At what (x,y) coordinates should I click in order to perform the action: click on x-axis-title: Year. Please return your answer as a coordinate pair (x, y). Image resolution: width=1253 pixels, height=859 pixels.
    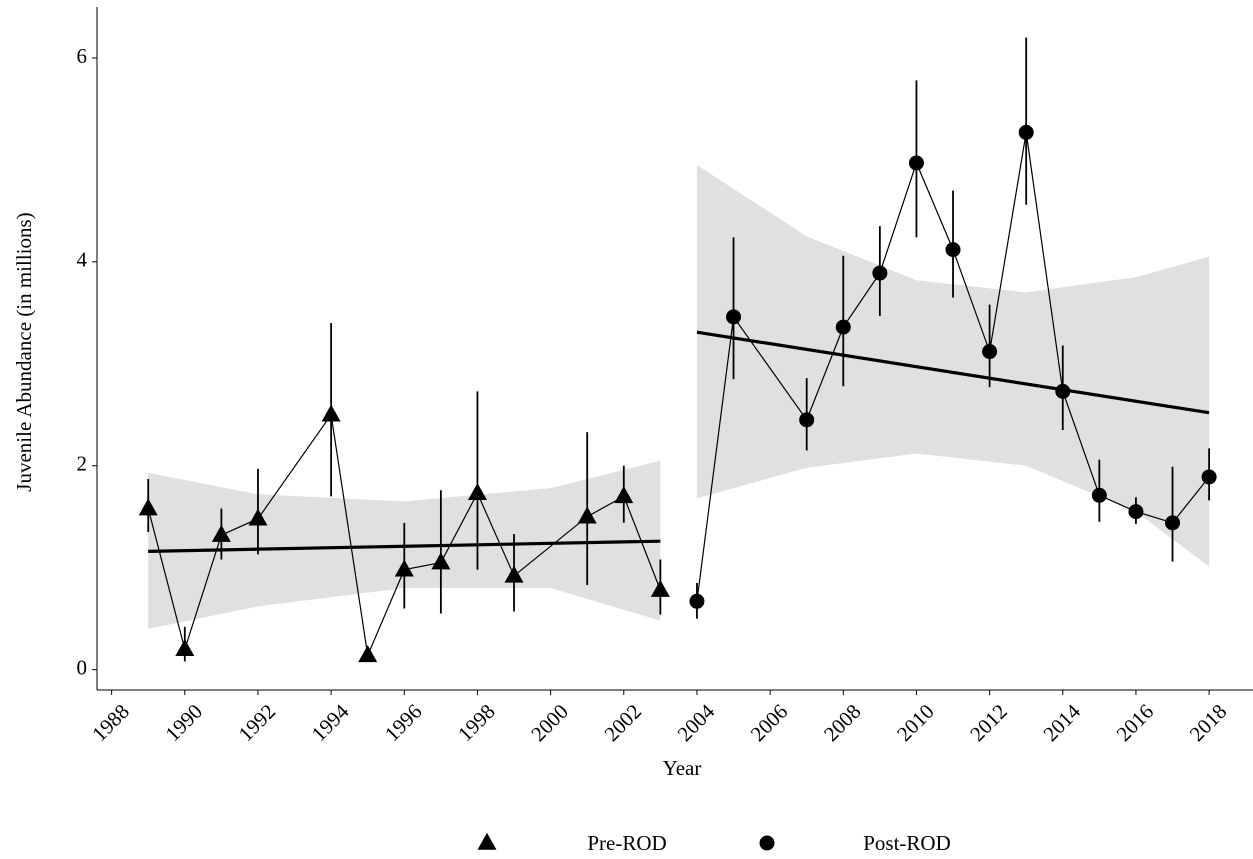
    Looking at the image, I should click on (682, 768).